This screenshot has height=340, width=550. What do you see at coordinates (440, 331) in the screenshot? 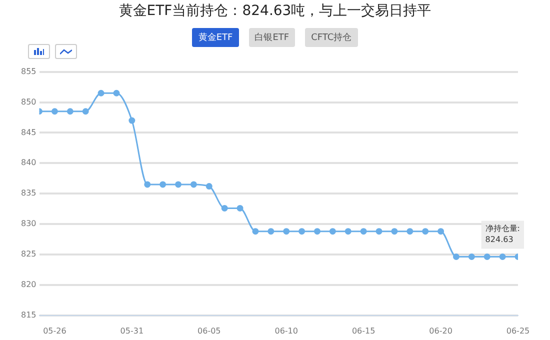
I see `x-tick-label: 06-20` at bounding box center [440, 331].